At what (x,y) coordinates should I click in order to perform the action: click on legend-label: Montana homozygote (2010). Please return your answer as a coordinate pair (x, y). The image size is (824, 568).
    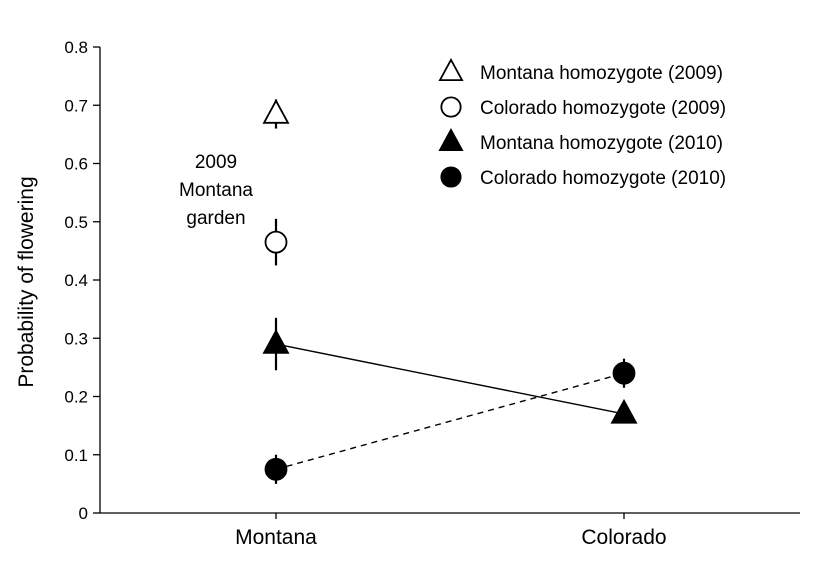
    Looking at the image, I should click on (601, 143).